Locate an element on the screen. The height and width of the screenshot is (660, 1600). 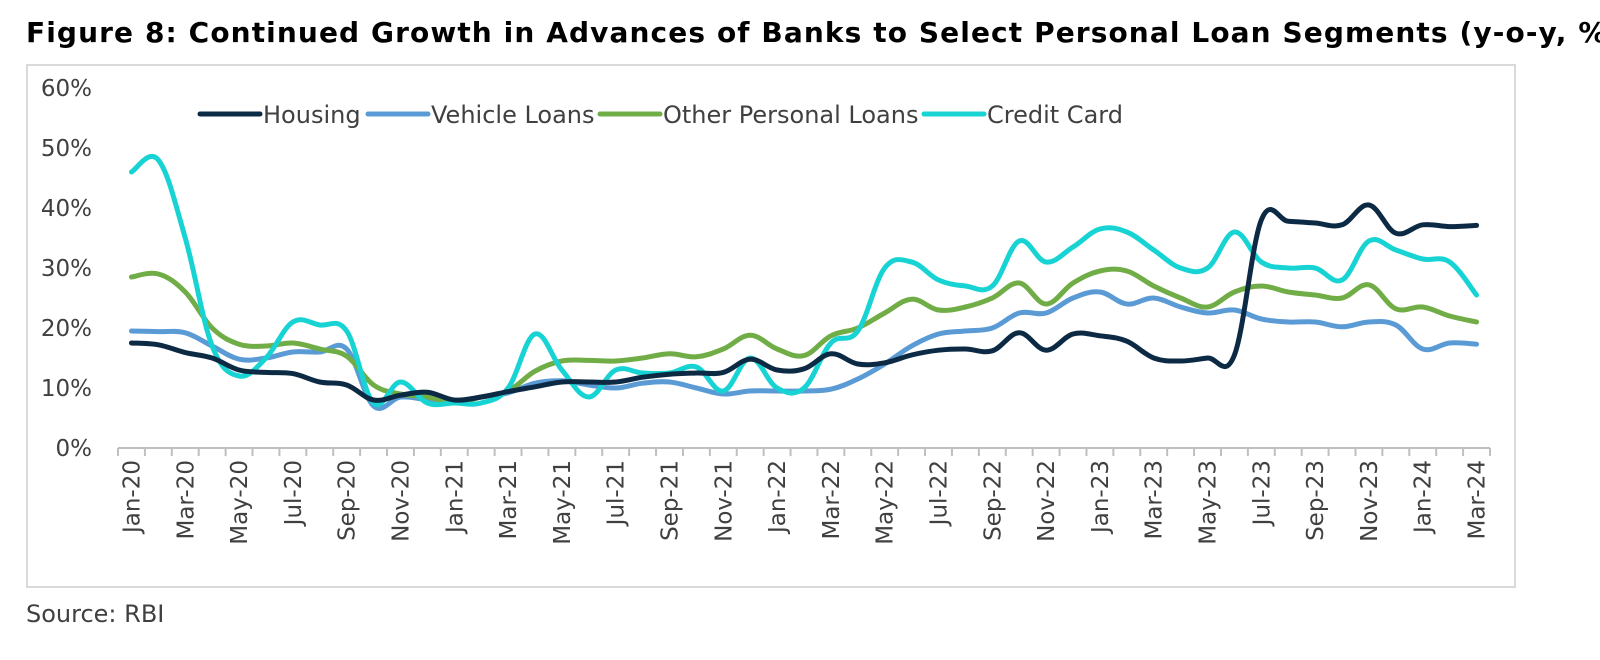
x-tick-label: Mar-24 is located at coordinates (1478, 500).